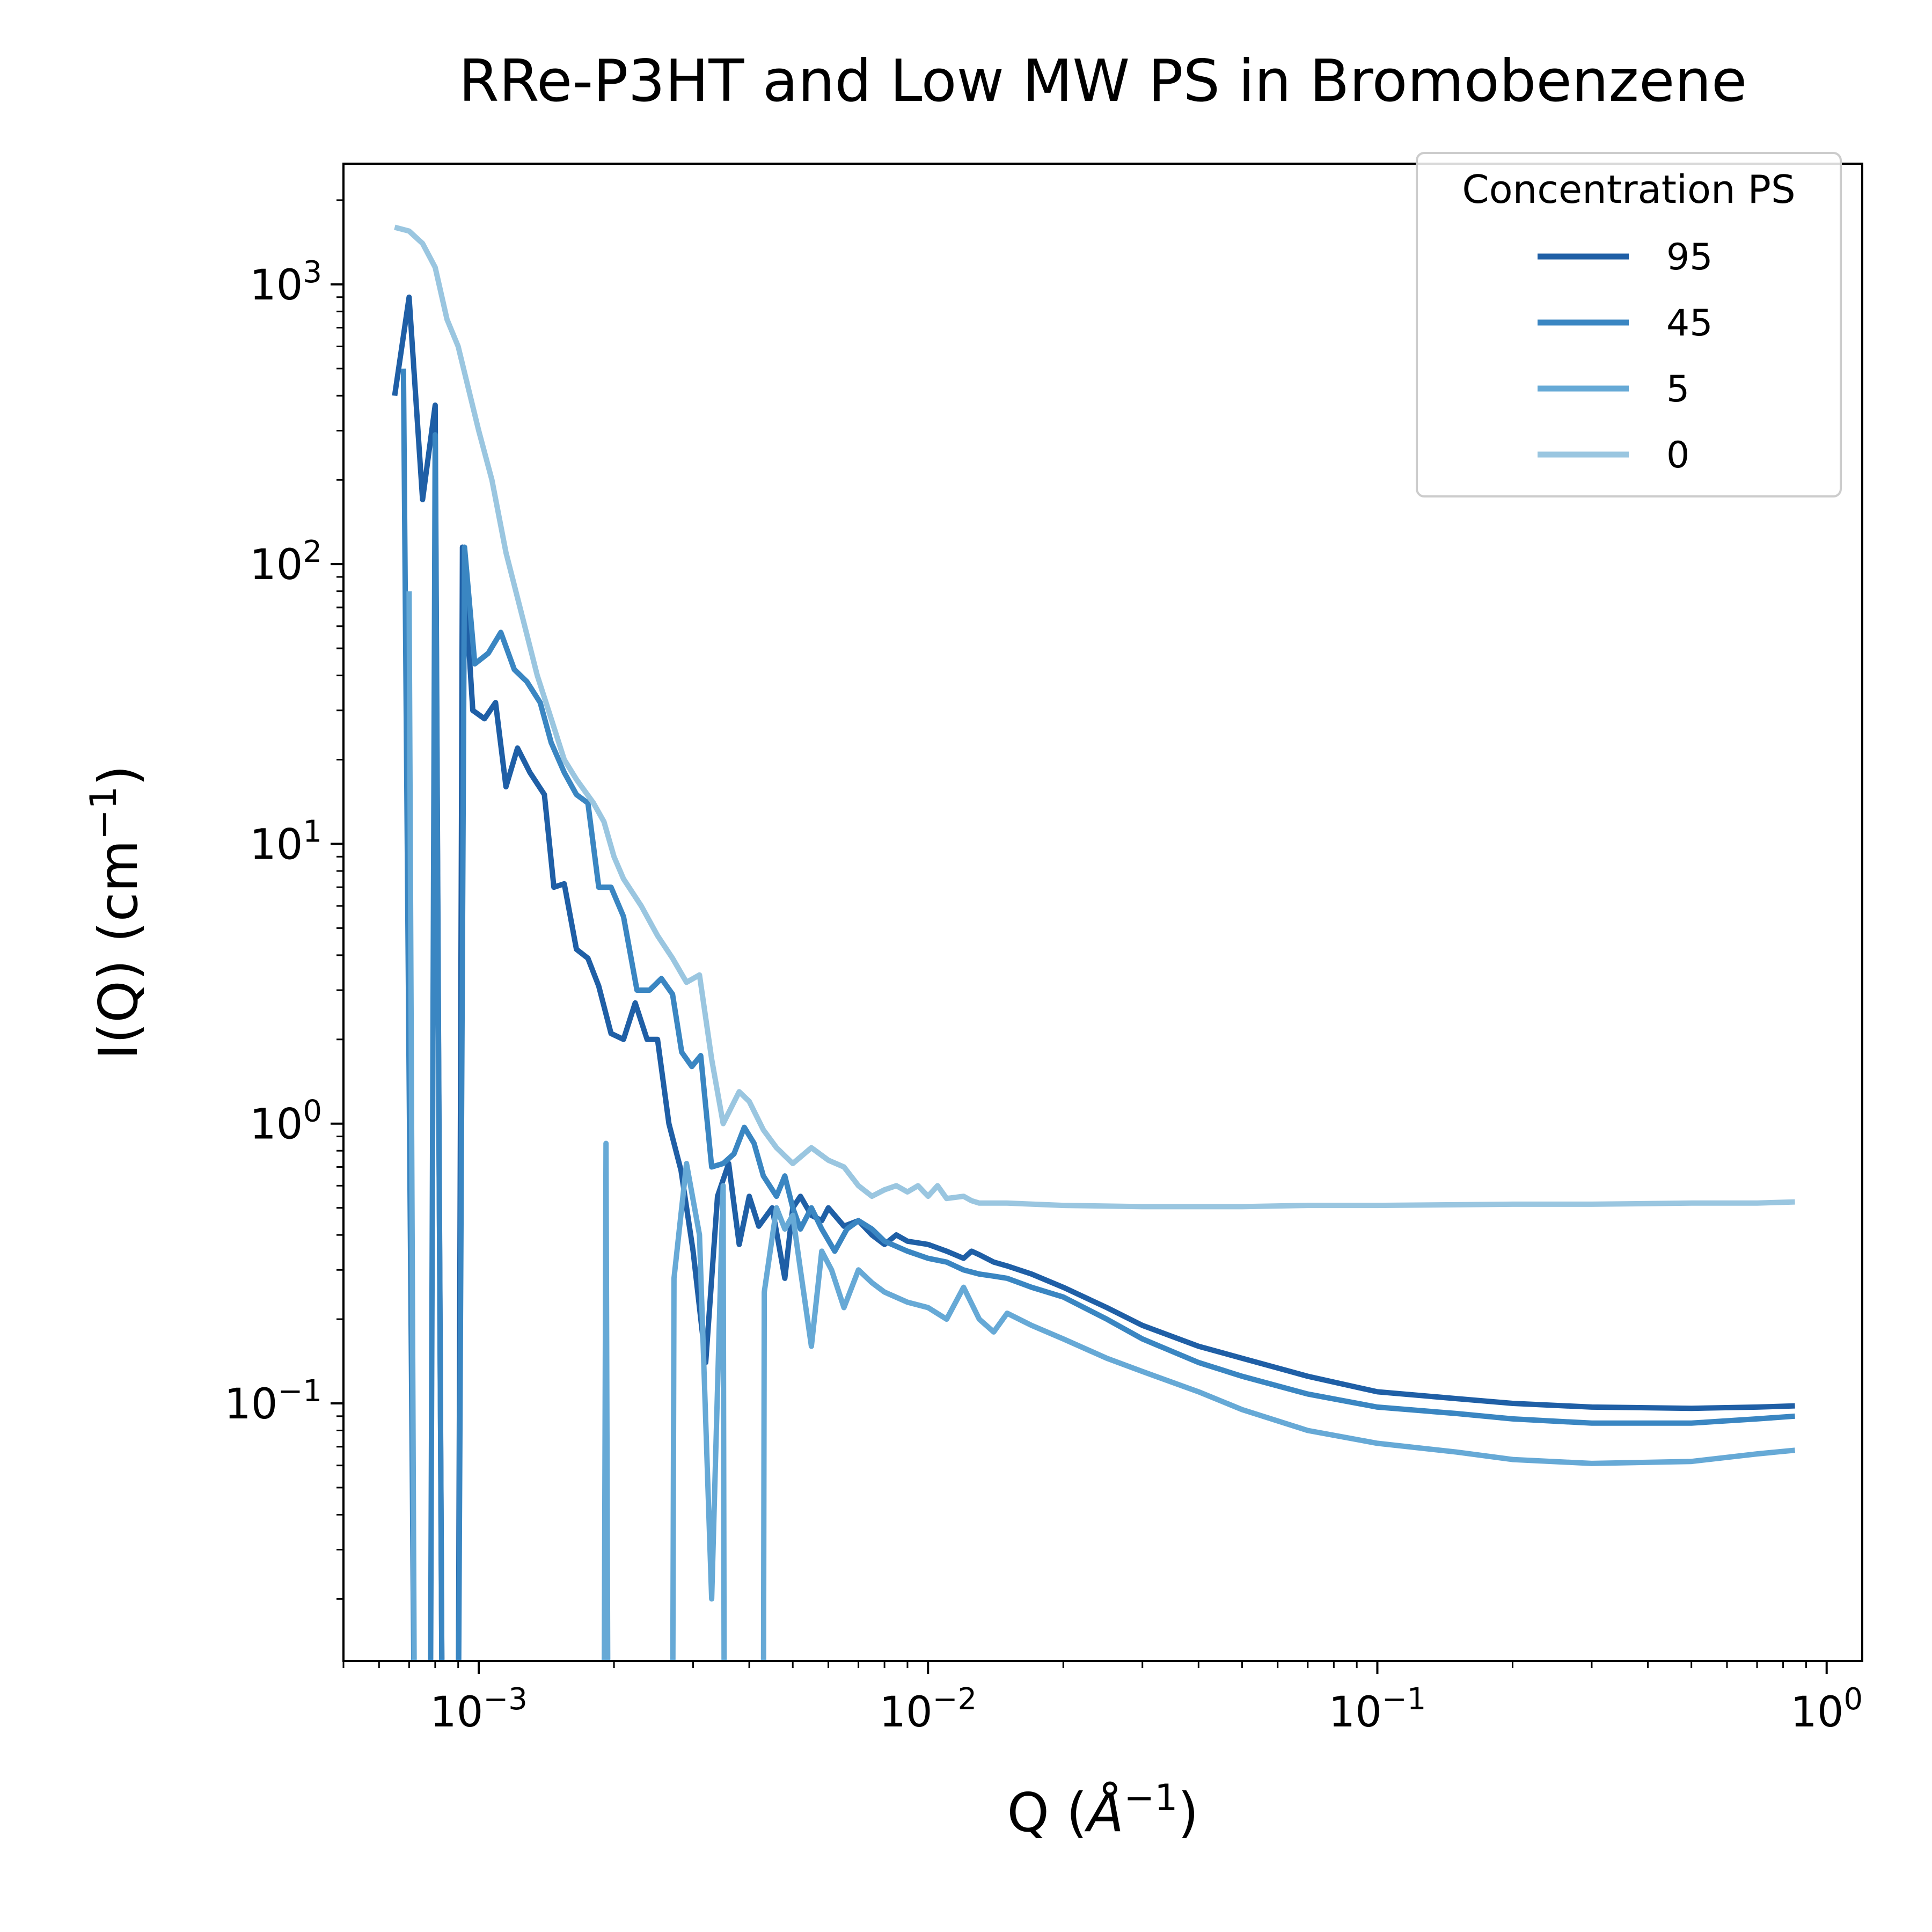 Image resolution: width=1932 pixels, height=1932 pixels. What do you see at coordinates (118, 775) in the screenshot?
I see `y-axis-label-close: )` at bounding box center [118, 775].